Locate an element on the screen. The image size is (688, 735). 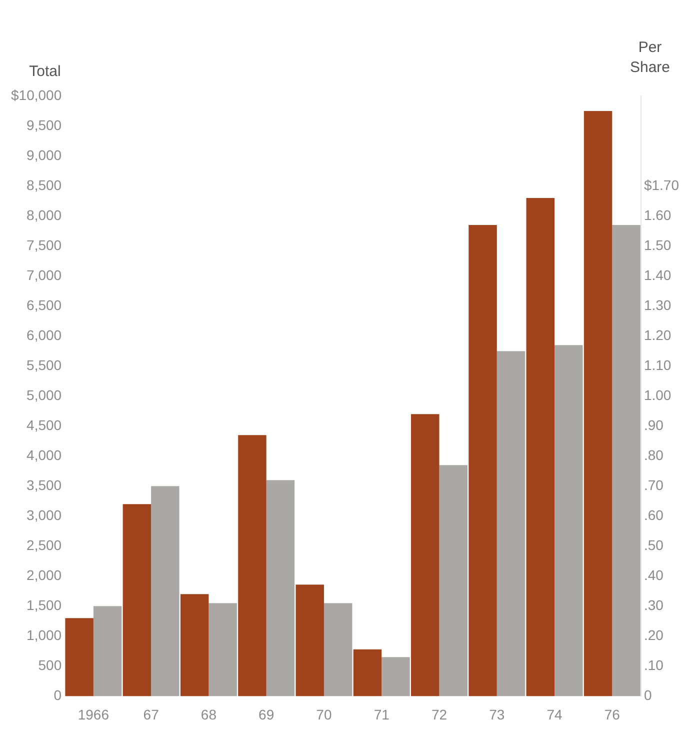
x-tick-label: 67 is located at coordinates (151, 714).